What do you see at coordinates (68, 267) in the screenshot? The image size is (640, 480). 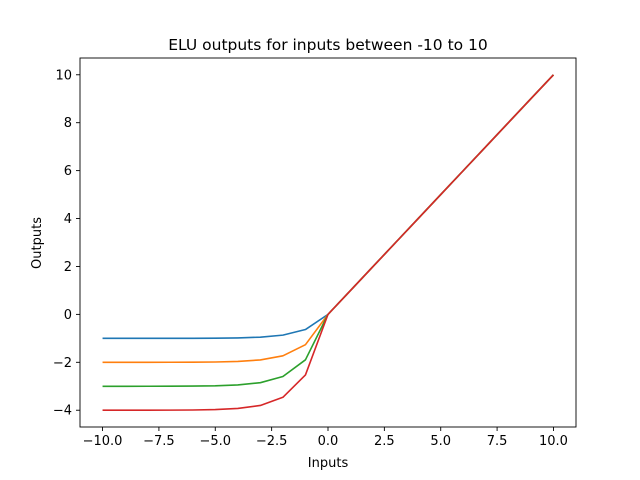 I see `y-tick-label: 2` at bounding box center [68, 267].